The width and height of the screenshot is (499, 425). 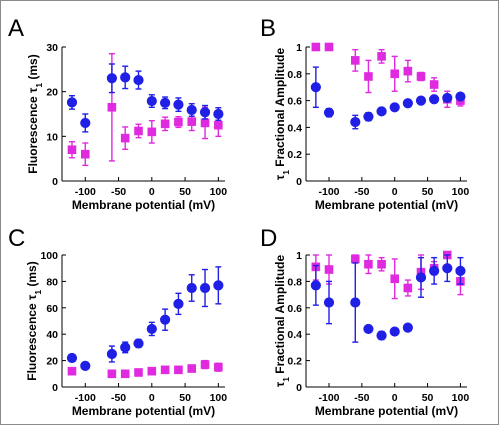 I want to click on panel-b-xtick-label-3: 50, so click(x=428, y=192).